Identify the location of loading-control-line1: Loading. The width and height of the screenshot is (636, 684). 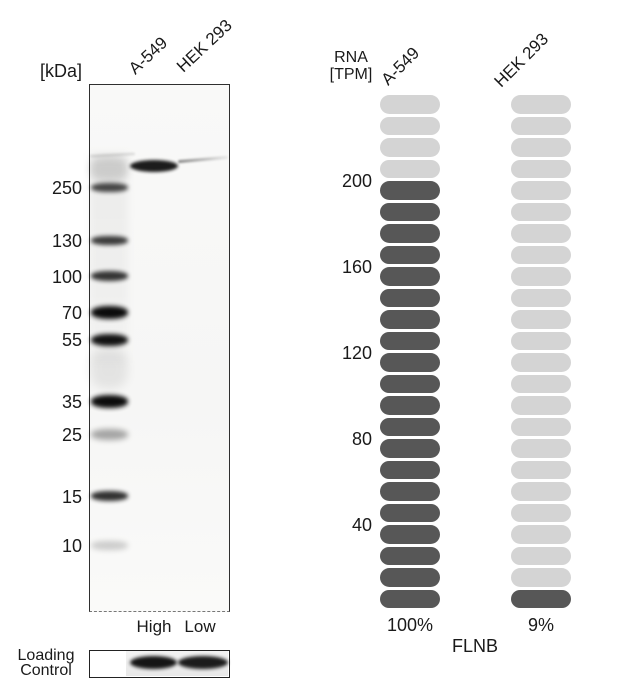
(46, 655).